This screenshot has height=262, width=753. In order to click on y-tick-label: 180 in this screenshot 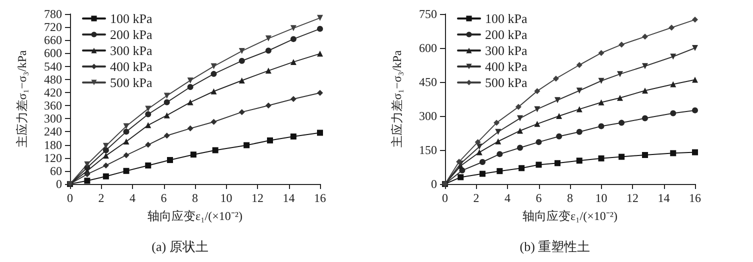, I will do `click(53, 145)`.